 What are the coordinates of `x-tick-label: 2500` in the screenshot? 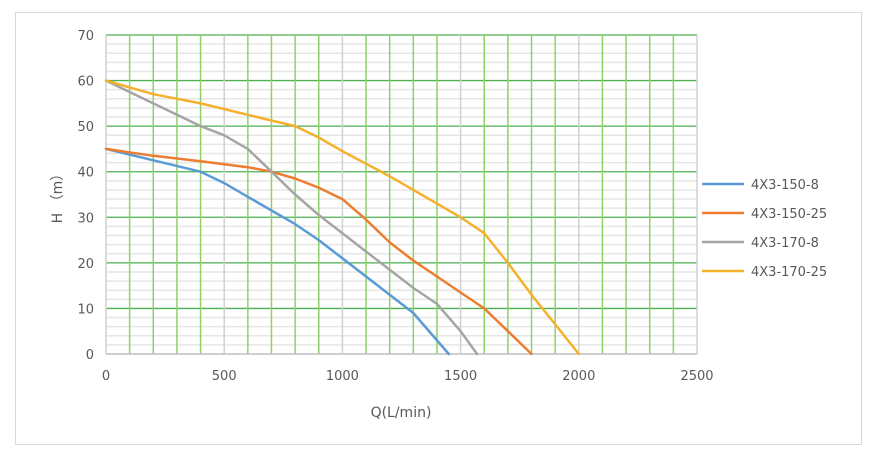 It's located at (696, 376).